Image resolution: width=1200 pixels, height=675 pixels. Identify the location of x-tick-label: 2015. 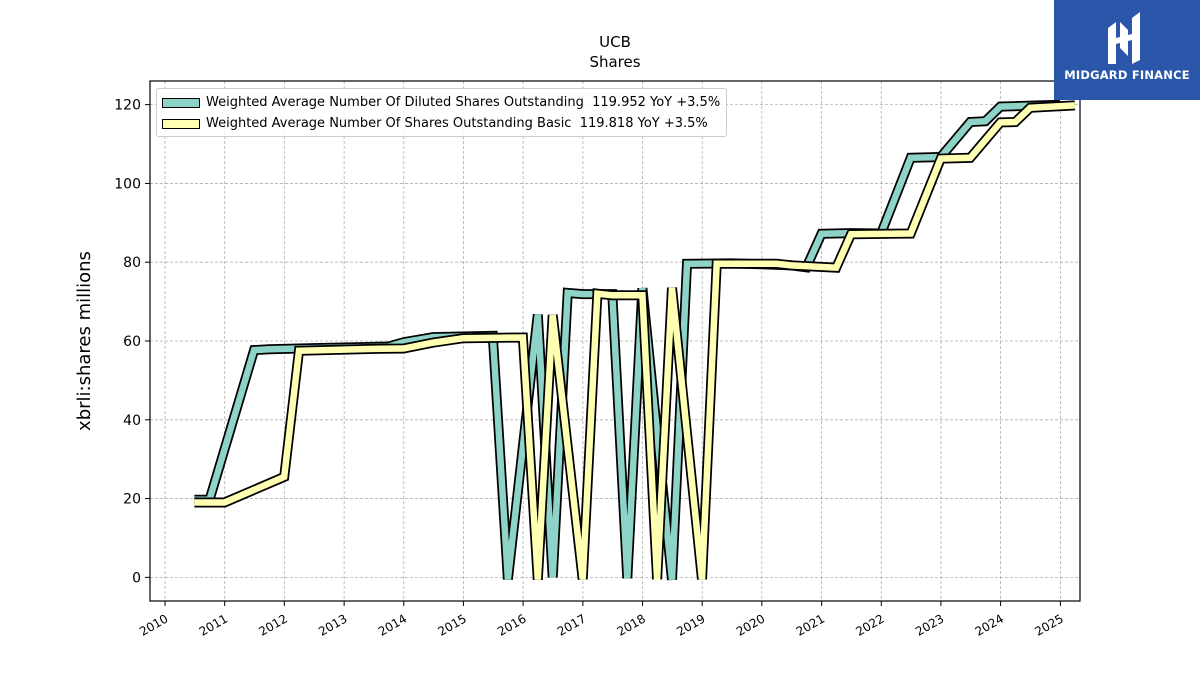
(451, 624).